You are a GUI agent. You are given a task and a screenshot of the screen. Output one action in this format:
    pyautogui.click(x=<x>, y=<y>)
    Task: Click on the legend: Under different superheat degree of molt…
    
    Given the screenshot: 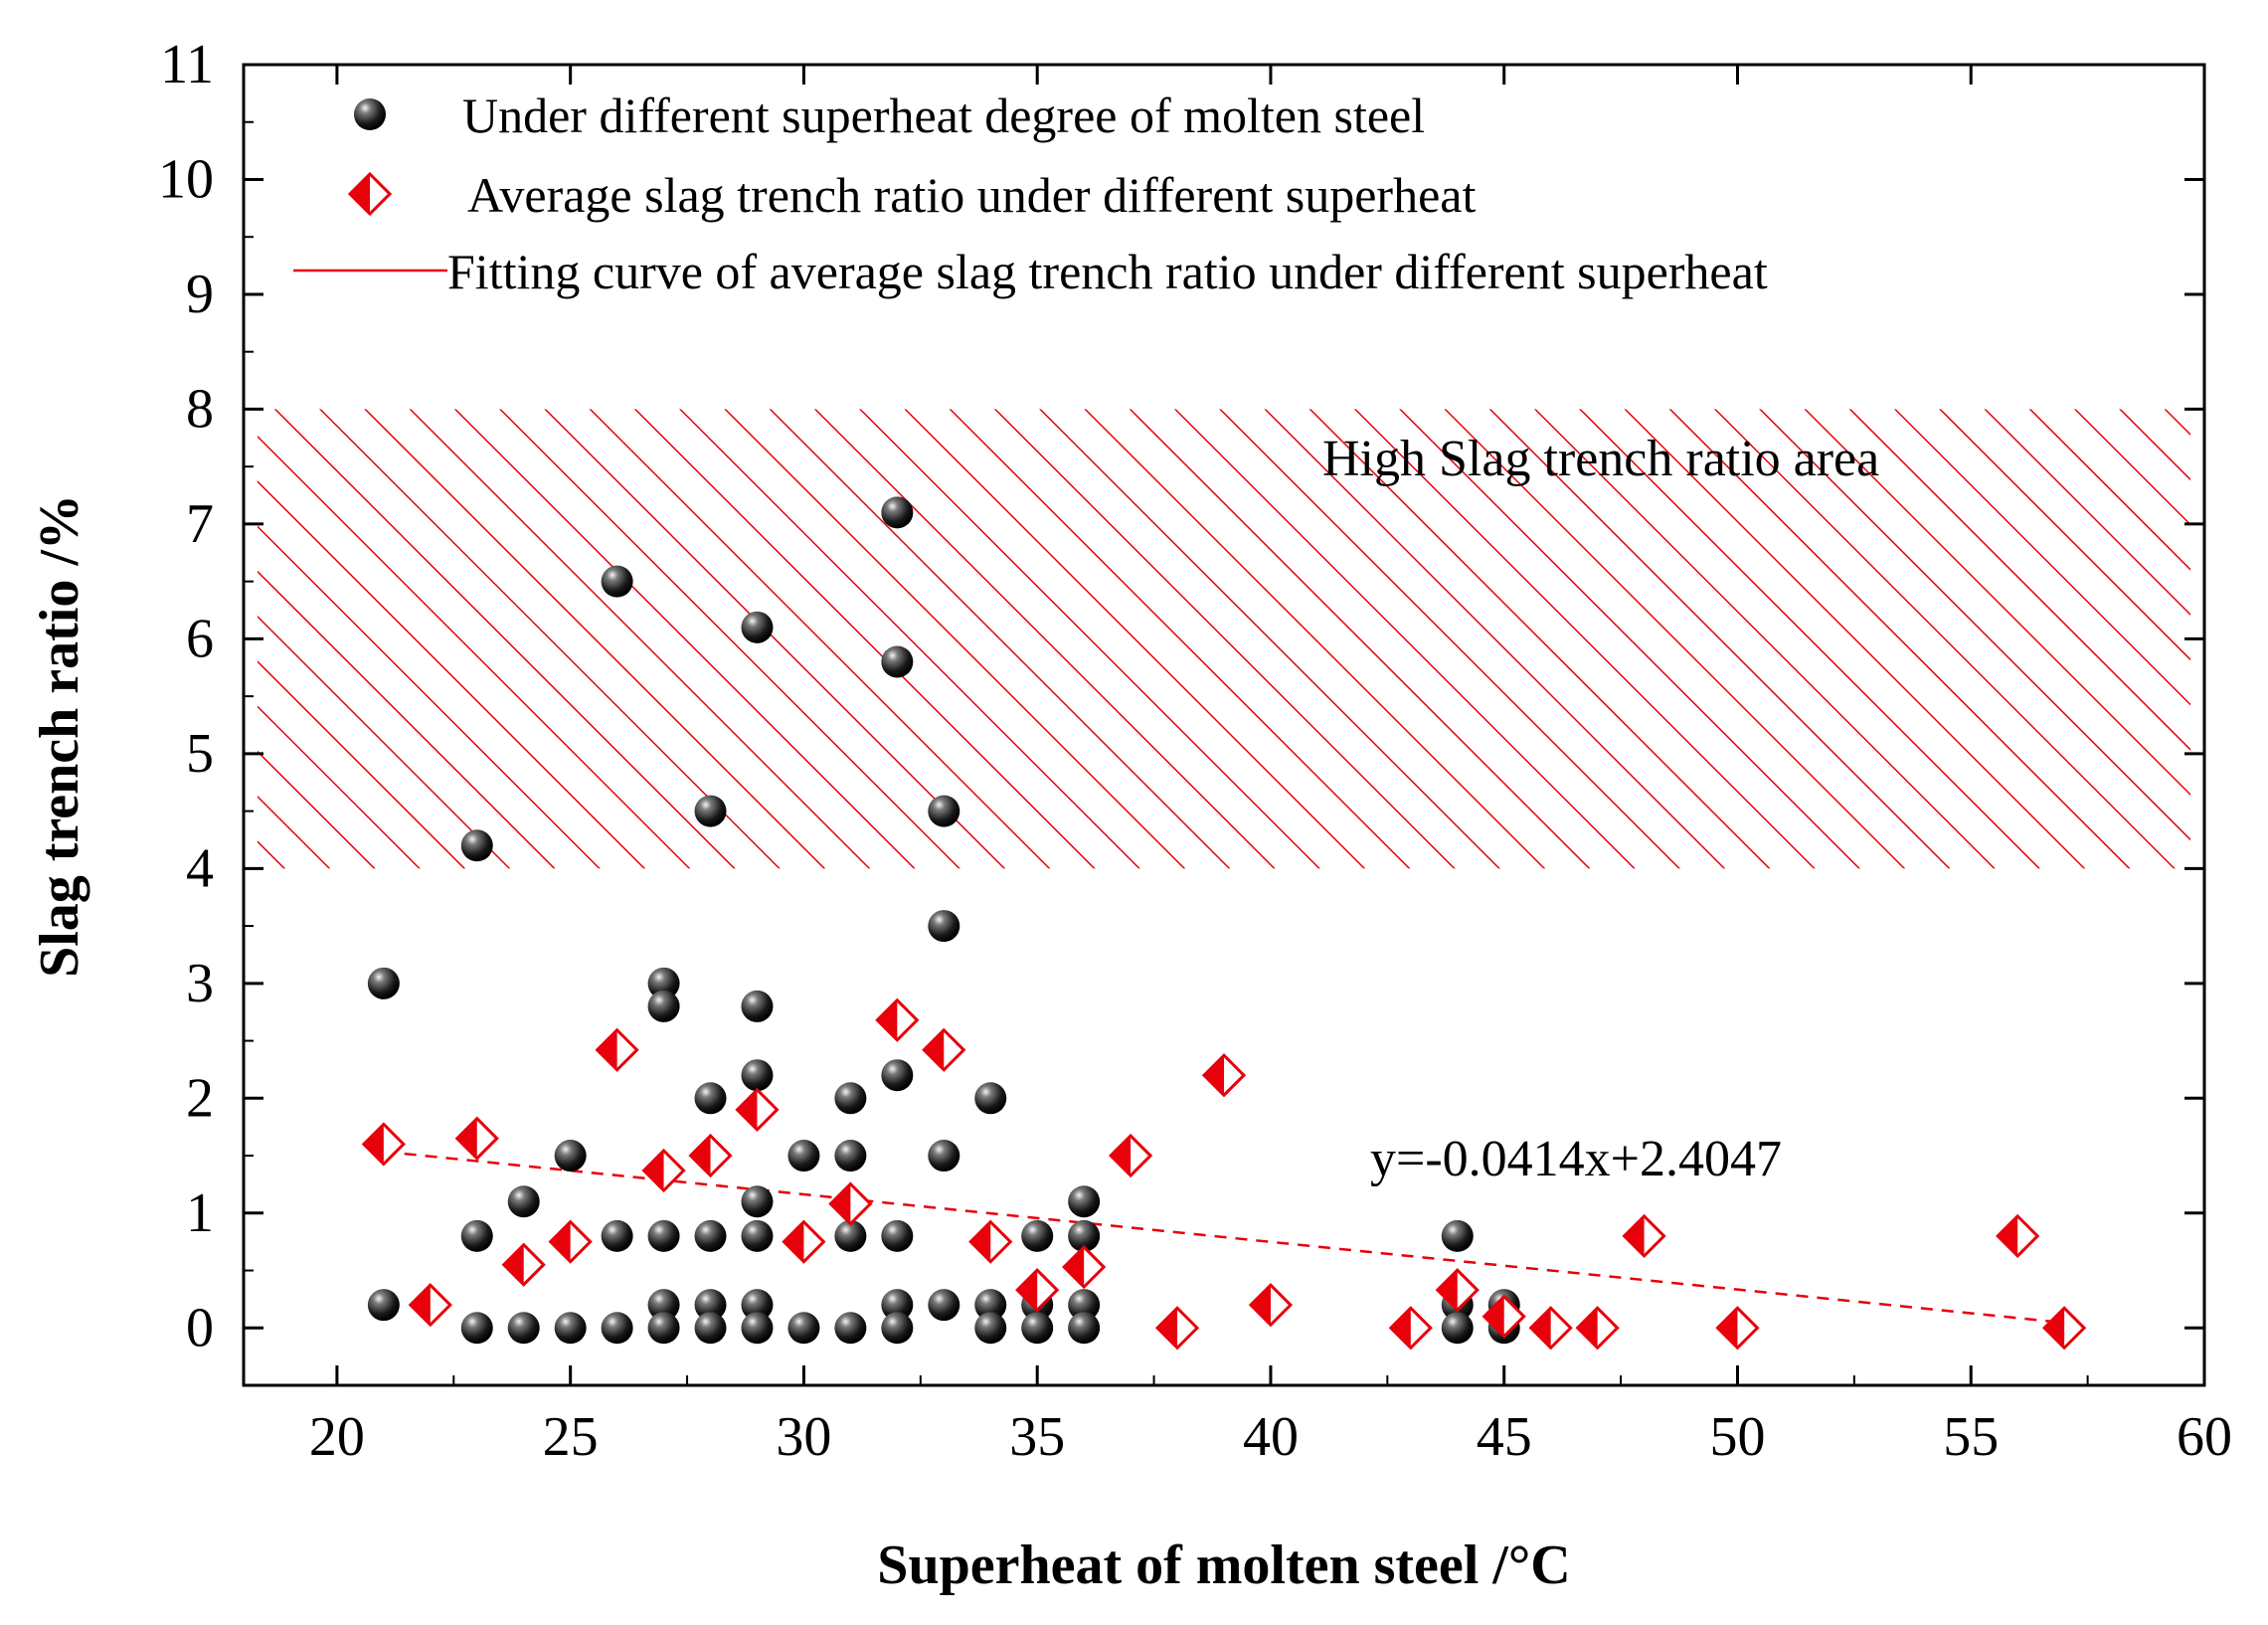 What is the action you would take?
    pyautogui.click(x=1030, y=193)
    